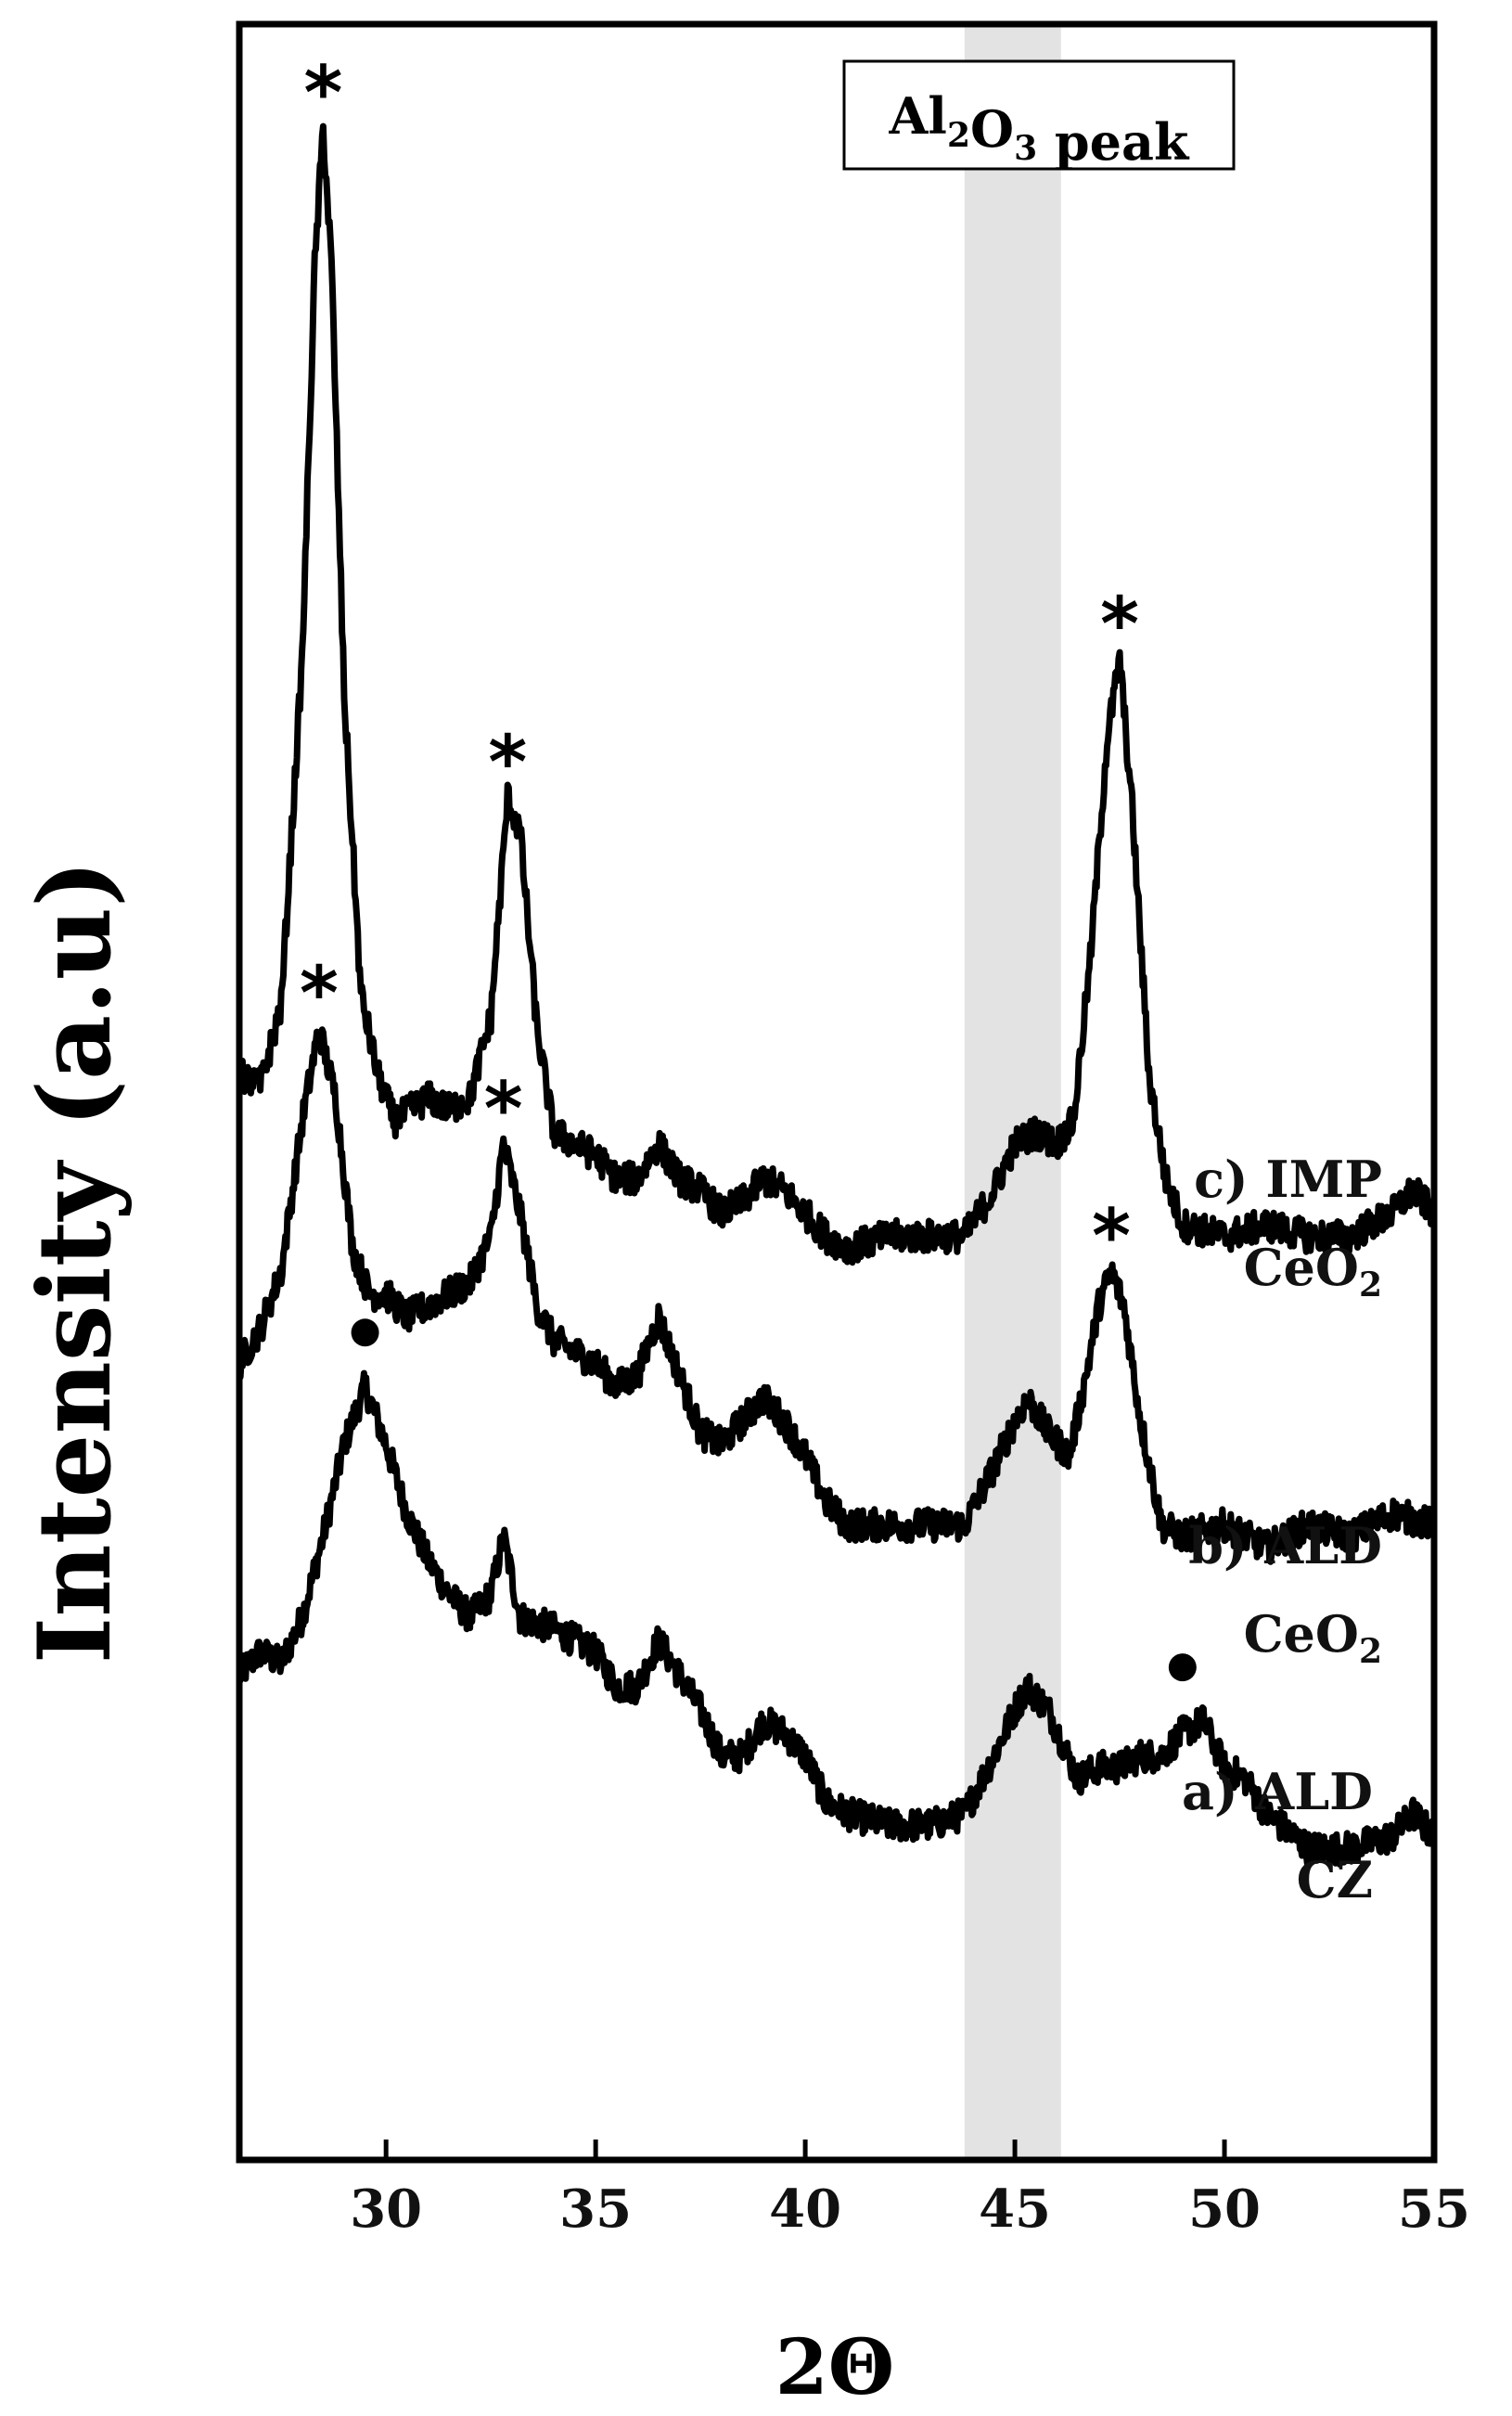  I want to click on peak-marker-star-5: *, so click(1111, 1236).